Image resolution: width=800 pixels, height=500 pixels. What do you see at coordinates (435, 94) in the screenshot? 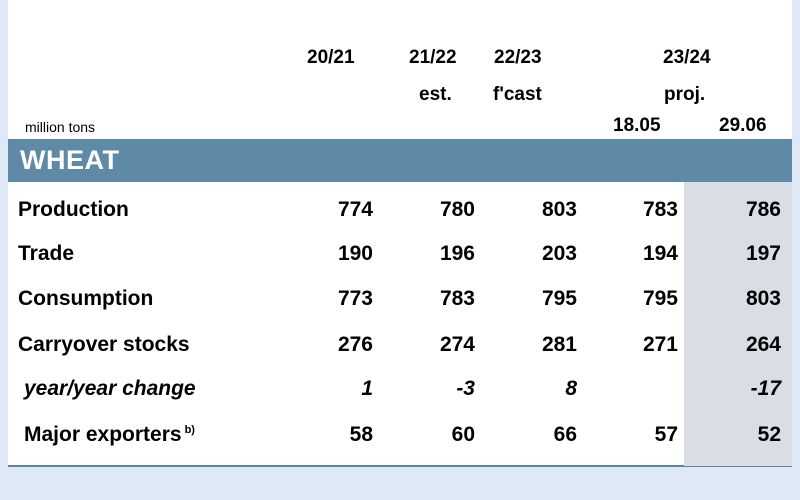
I see `col-sub-est: est.` at bounding box center [435, 94].